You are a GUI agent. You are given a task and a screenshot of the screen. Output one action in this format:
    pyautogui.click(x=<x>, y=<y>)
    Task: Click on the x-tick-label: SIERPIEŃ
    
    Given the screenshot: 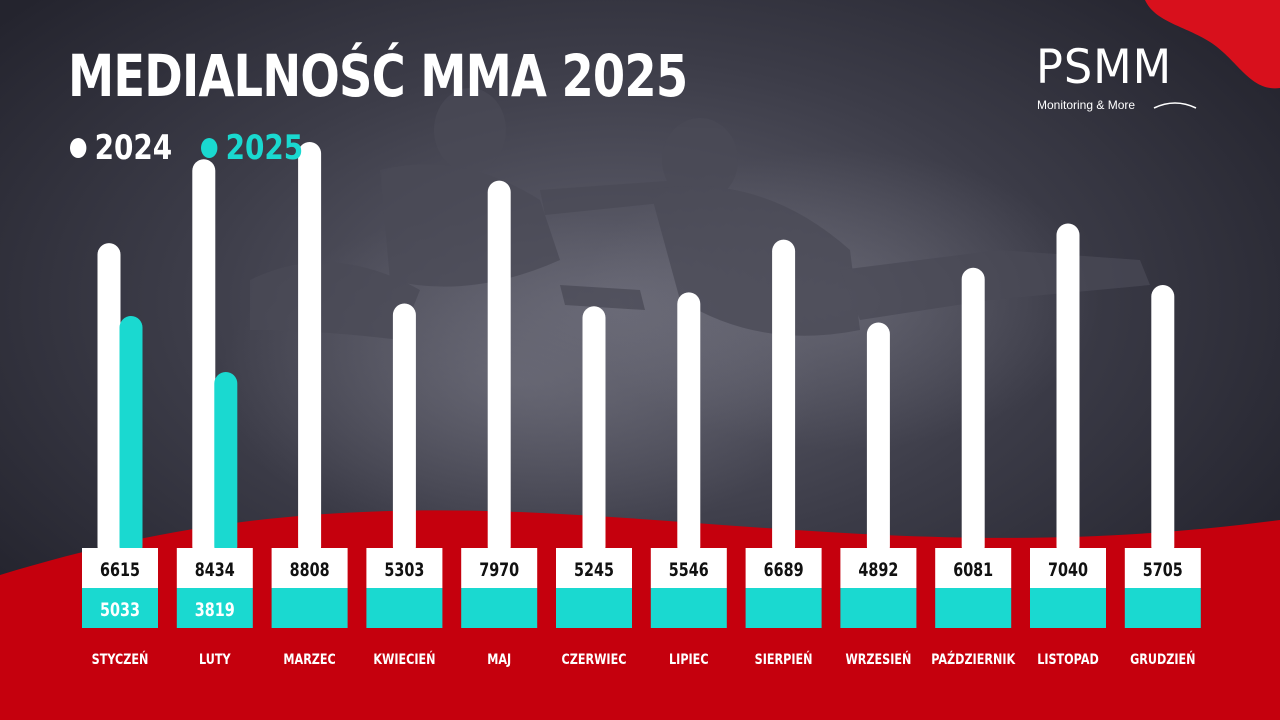 What is the action you would take?
    pyautogui.click(x=784, y=659)
    